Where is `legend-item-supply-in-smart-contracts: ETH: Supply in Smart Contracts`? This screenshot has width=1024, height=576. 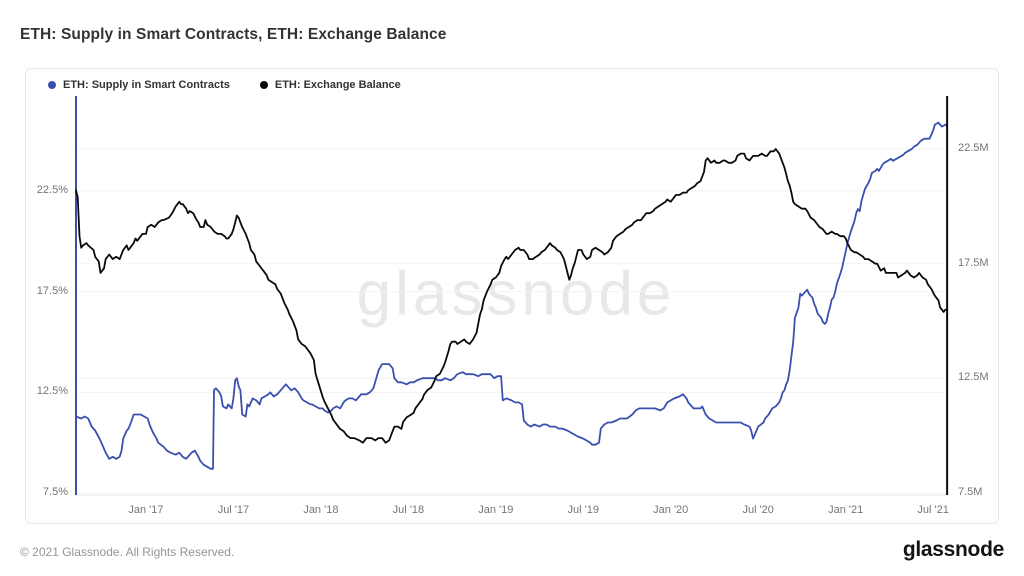
legend-item-supply-in-smart-contracts: ETH: Supply in Smart Contracts is located at coordinates (139, 85).